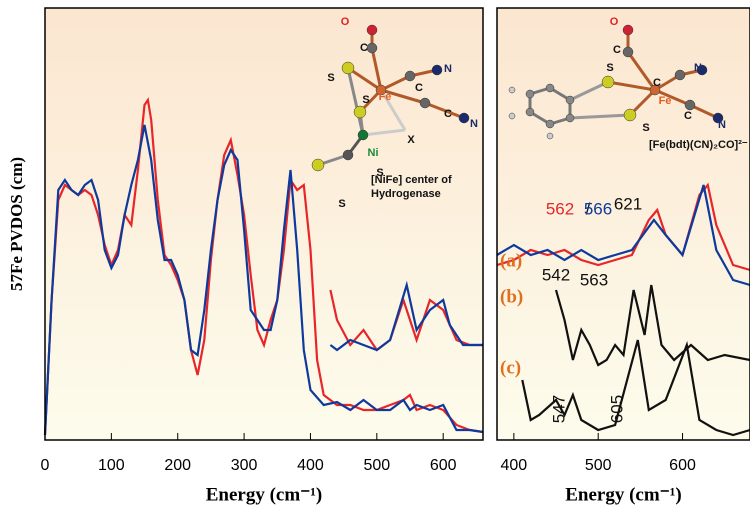  What do you see at coordinates (698, 145) in the screenshot?
I see `inset-caption: [Fe(bdt)(CN)₂CO]²⁻` at bounding box center [698, 145].